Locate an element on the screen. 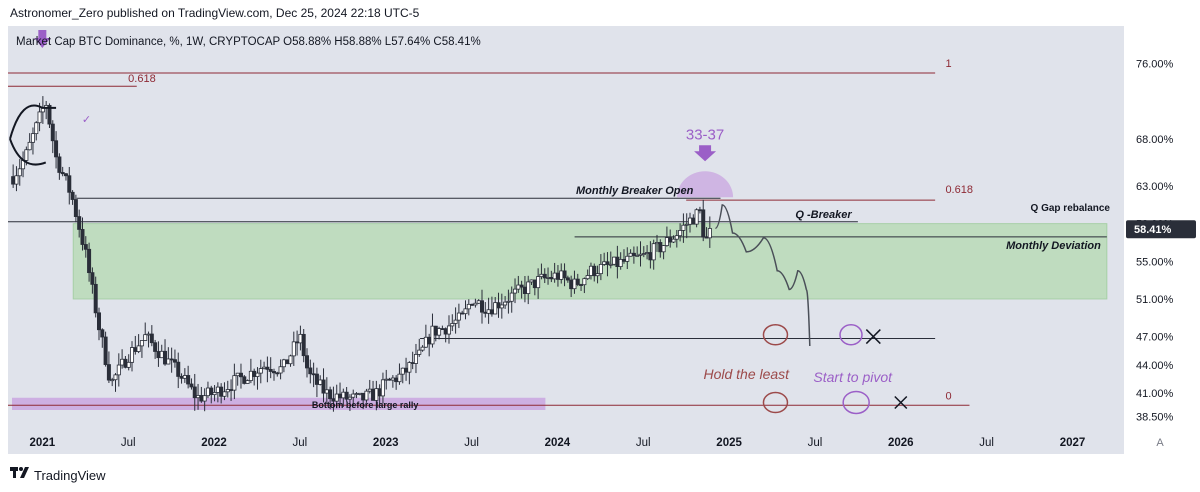 The height and width of the screenshot is (492, 1200). bottom-band is located at coordinates (279, 403).